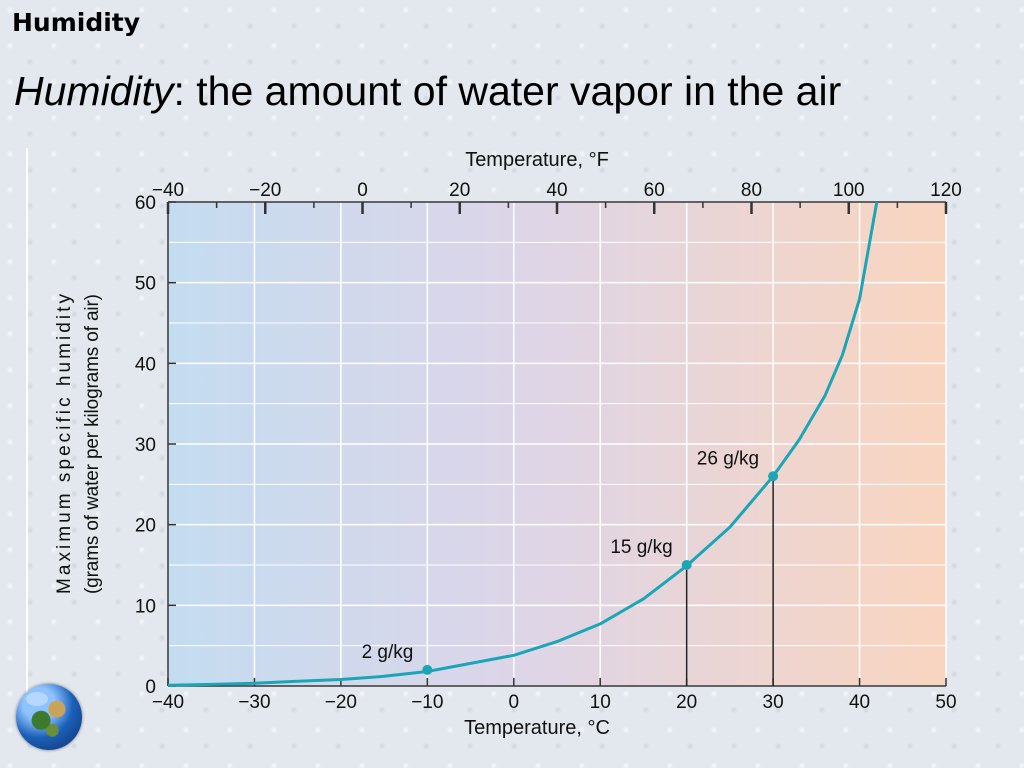 This screenshot has width=1024, height=768. I want to click on x2-tick-label: 80, so click(751, 190).